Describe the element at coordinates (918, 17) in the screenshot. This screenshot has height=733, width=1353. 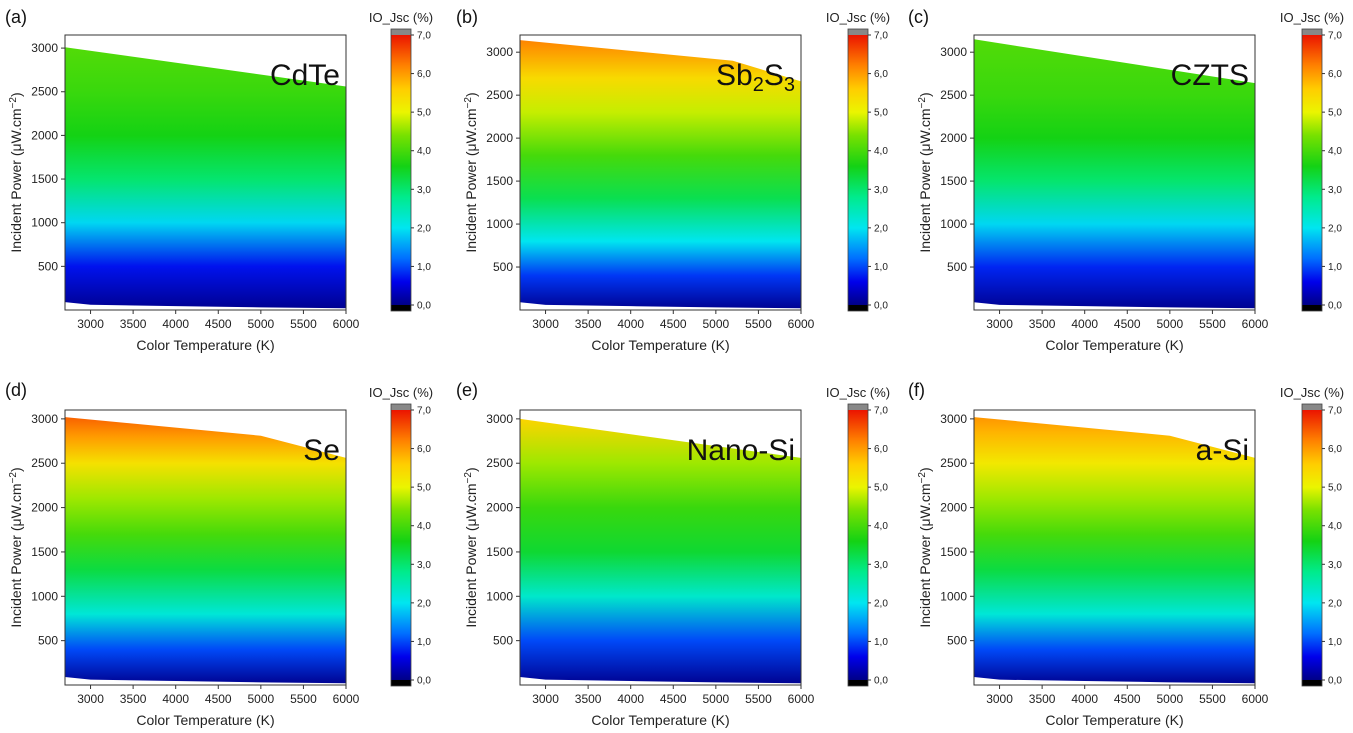
I see `panel-label: (c)` at that location.